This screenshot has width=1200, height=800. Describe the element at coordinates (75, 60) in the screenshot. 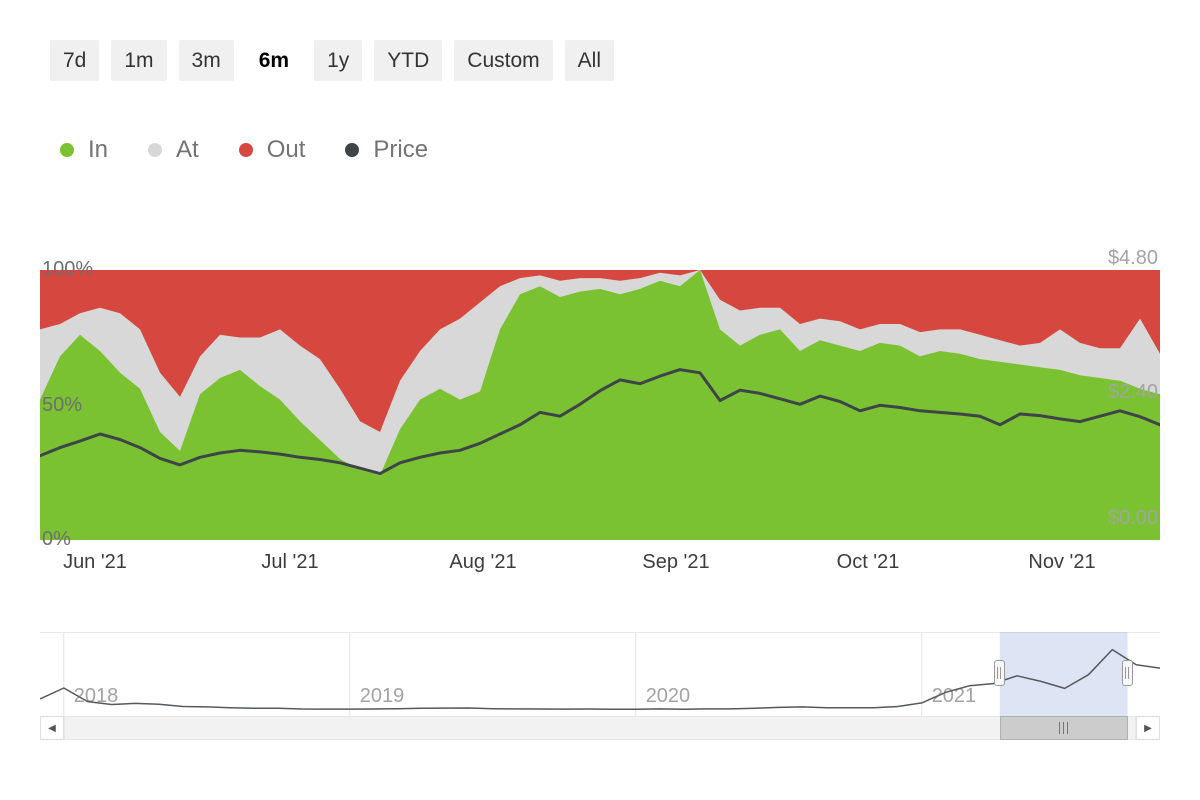

I see `range-button-7d: 7d` at that location.